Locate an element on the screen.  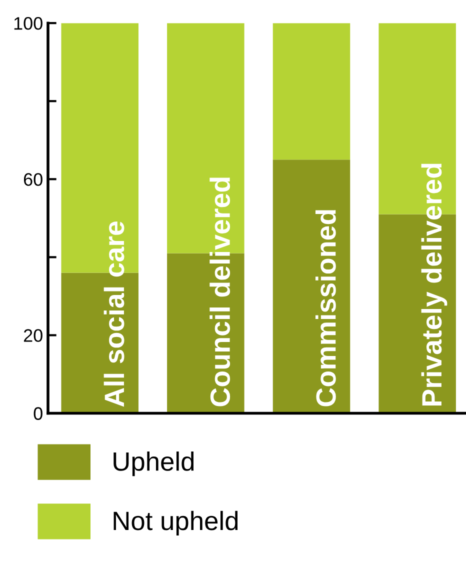
x-tick-label: Council delivered is located at coordinates (220, 292).